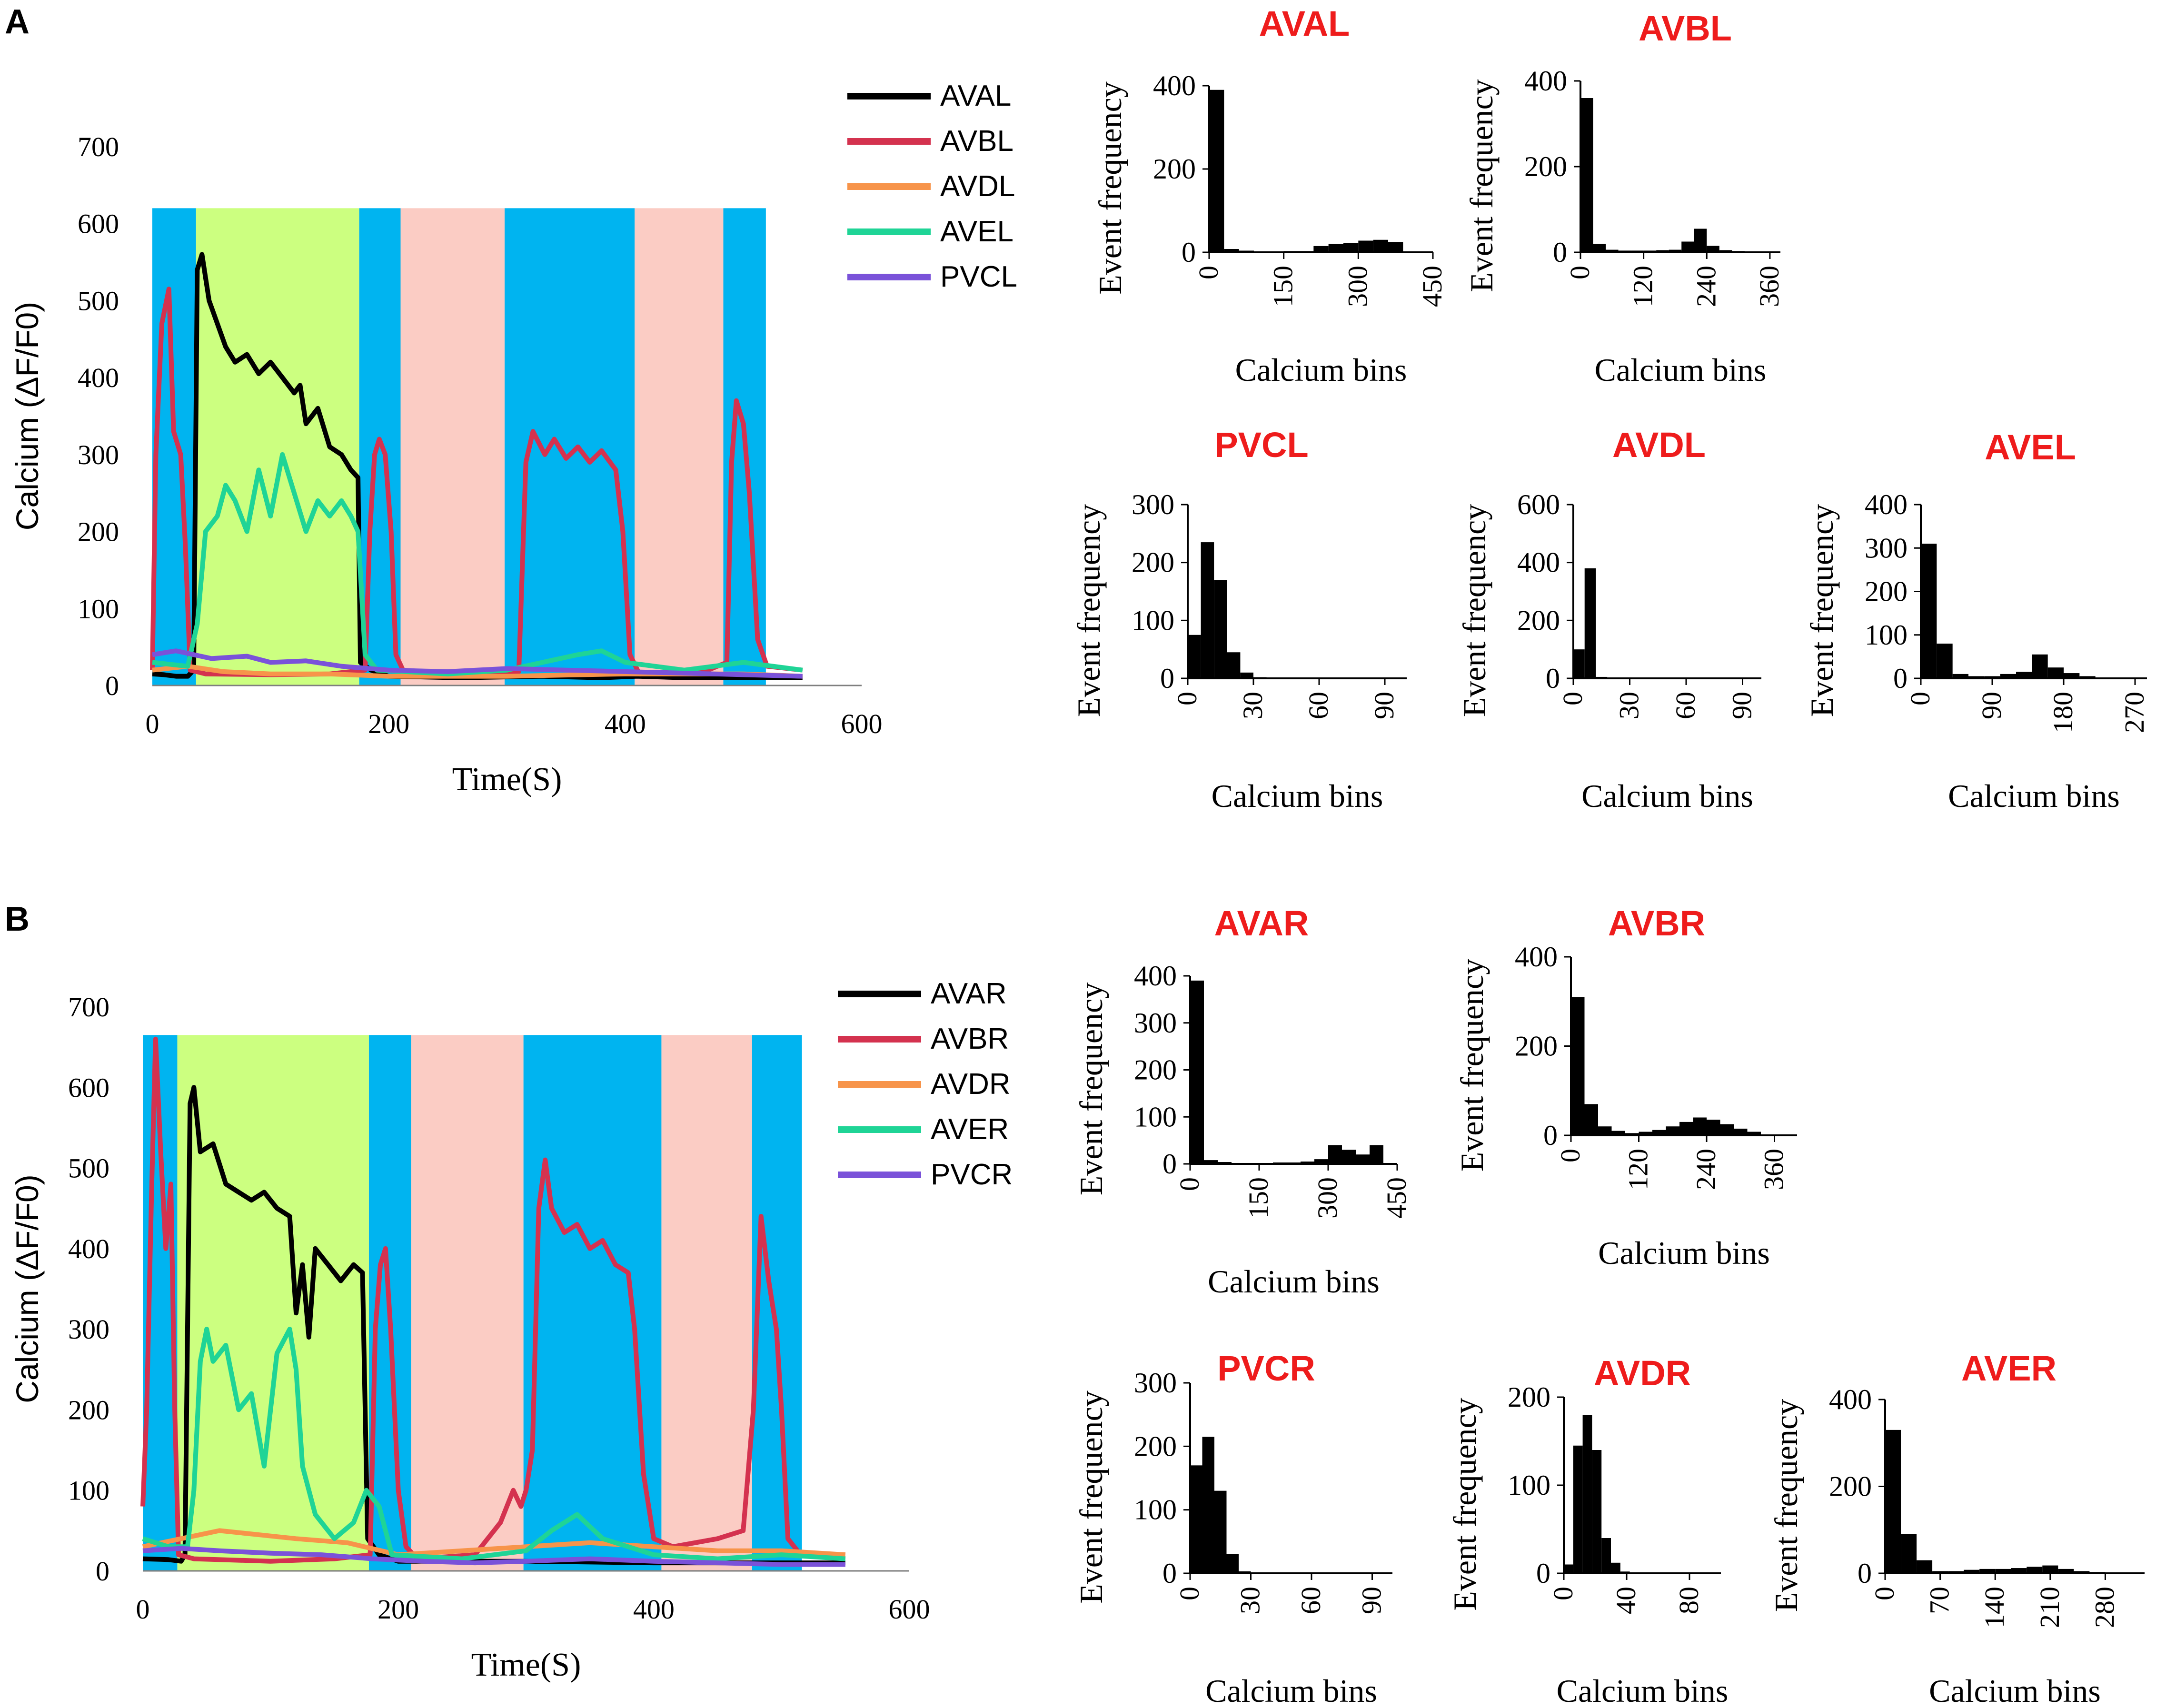 This screenshot has width=2166, height=1708. Describe the element at coordinates (1539, 504) in the screenshot. I see `hist-y-tick-label: 600` at that location.